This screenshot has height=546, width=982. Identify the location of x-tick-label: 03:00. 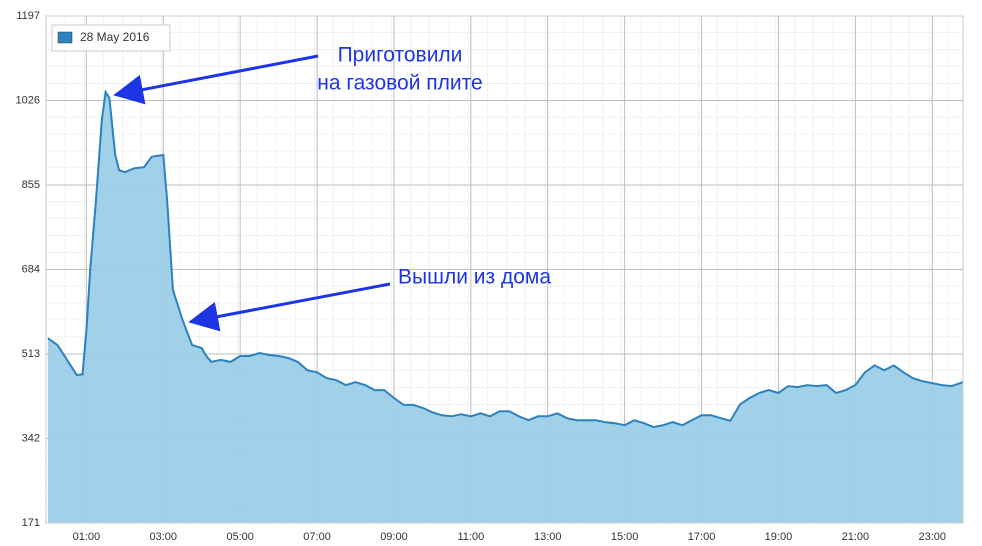
(164, 537).